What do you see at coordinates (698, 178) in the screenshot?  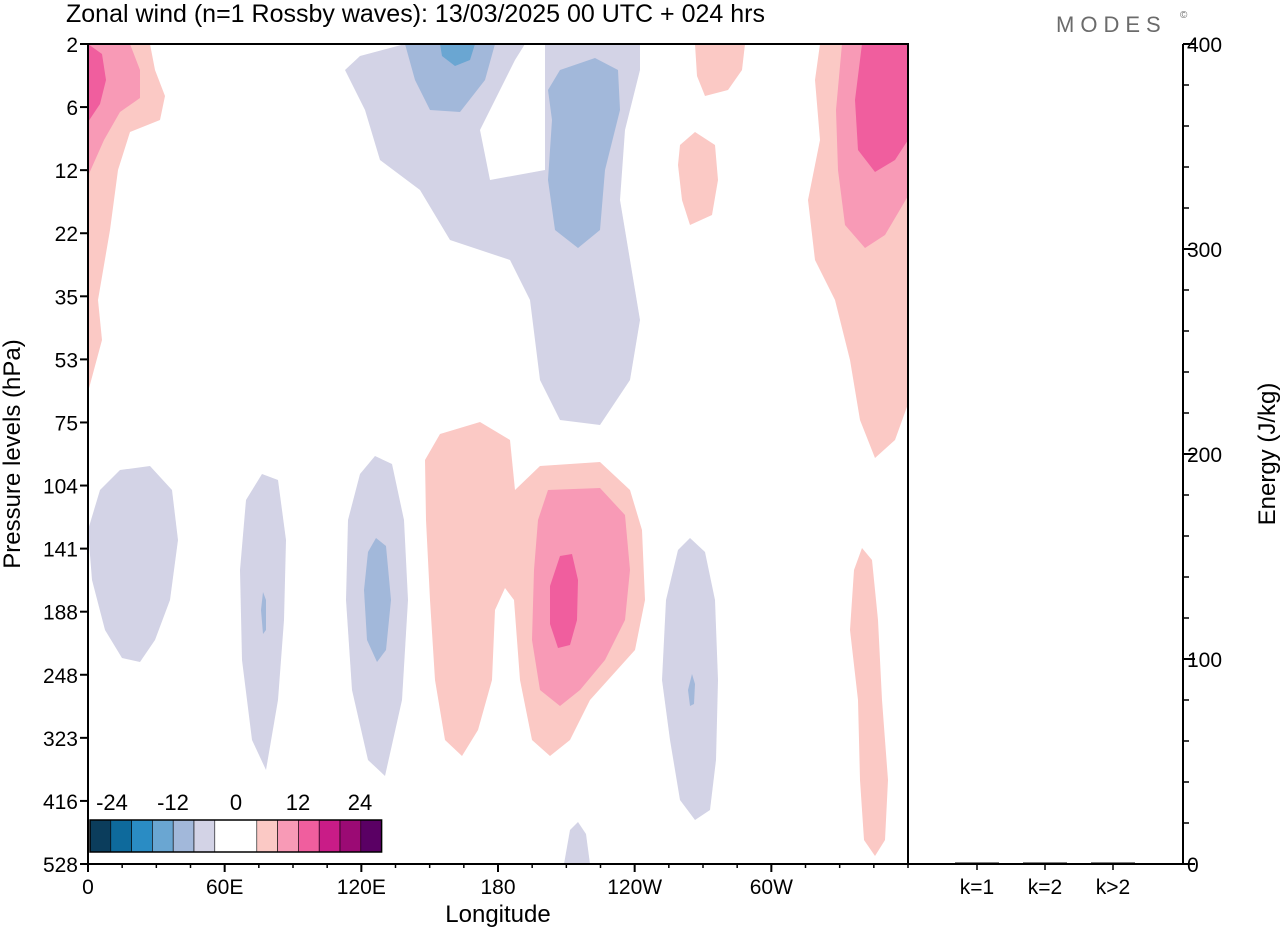 I see `contour-positive-4-90w-small` at bounding box center [698, 178].